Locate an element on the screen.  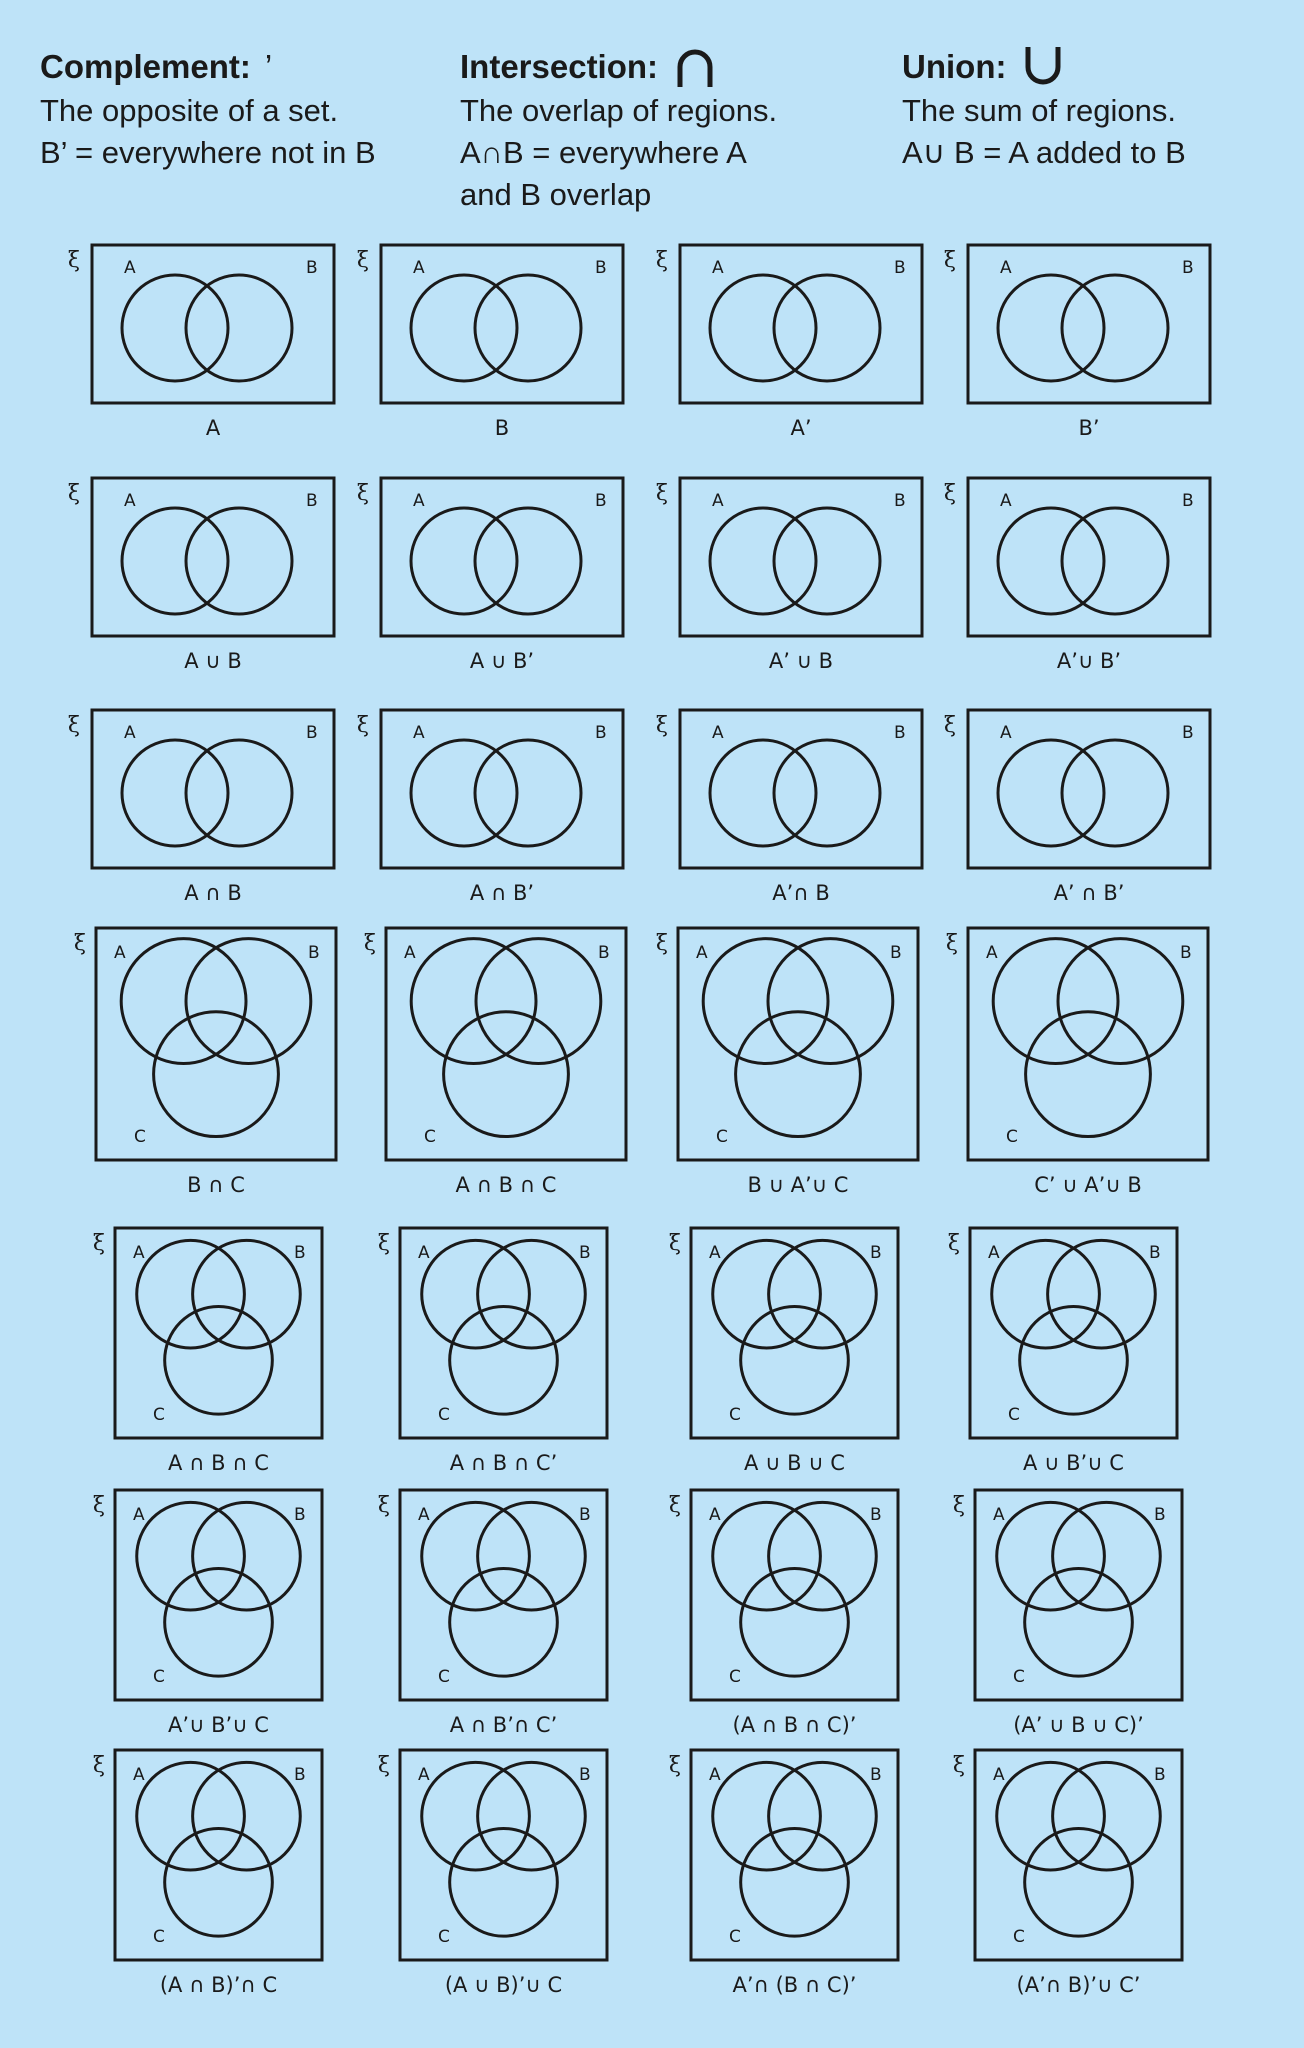
union-symbol is located at coordinates (1043, 67).